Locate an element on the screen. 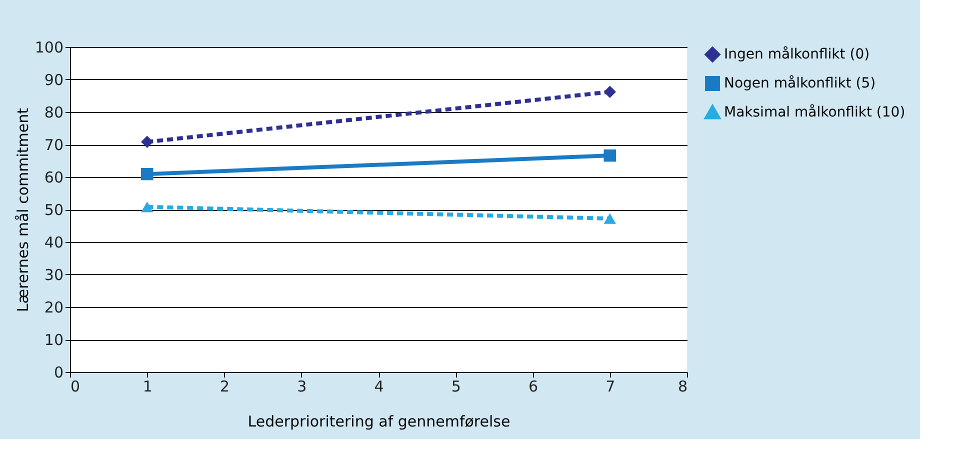  y-tick-label: 50 is located at coordinates (54, 210).